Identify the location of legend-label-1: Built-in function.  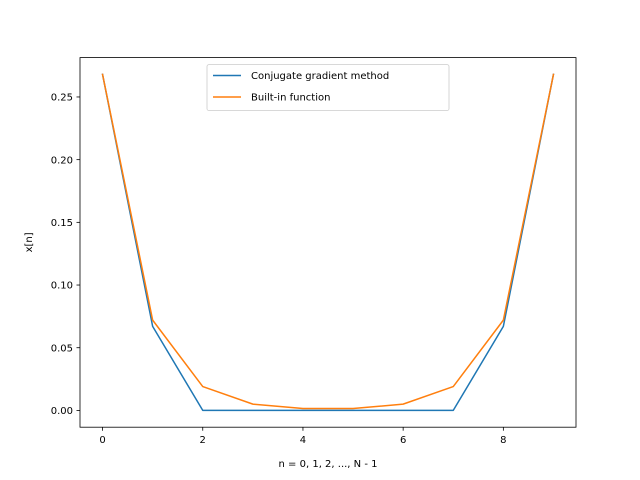
(290, 98).